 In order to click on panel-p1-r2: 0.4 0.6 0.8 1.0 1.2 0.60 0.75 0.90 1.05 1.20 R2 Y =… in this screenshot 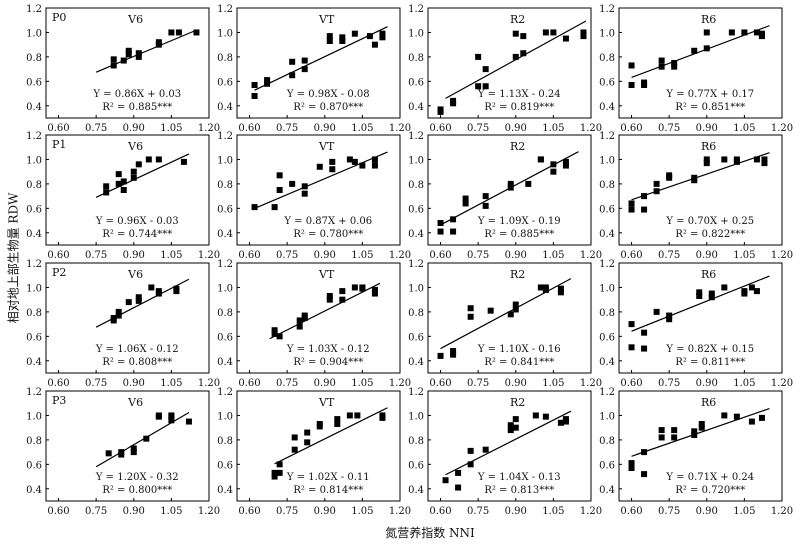, I will do `click(505, 196)`.